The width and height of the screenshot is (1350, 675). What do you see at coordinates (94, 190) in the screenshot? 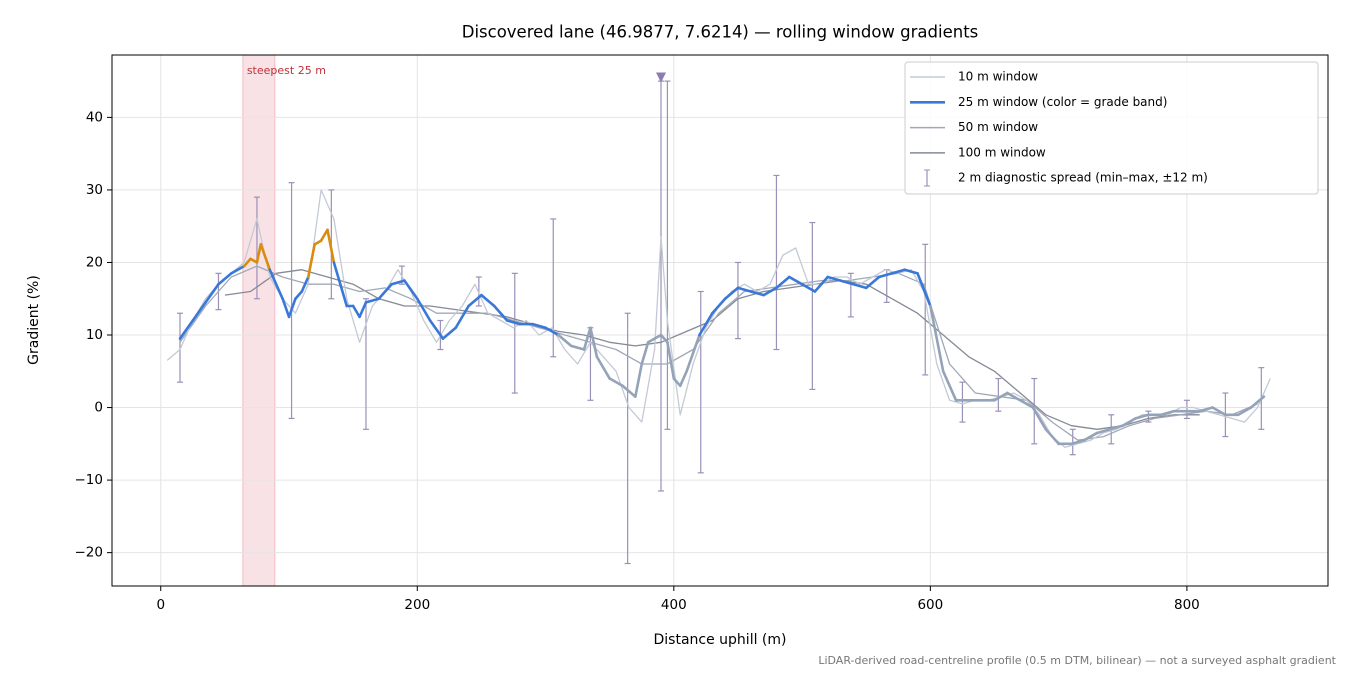
I see `y-tick-label: 30` at bounding box center [94, 190].